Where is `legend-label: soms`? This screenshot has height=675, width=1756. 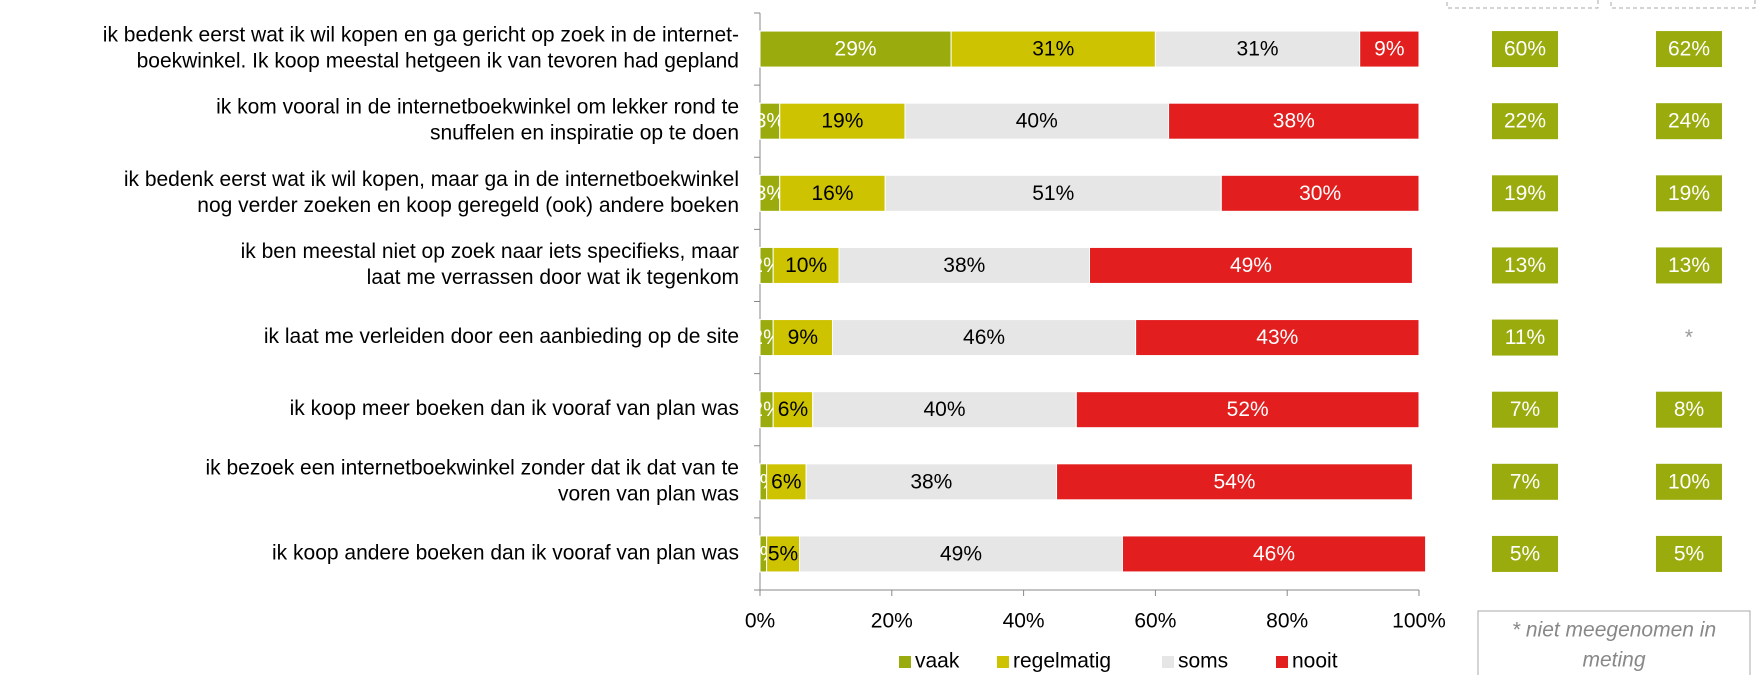 legend-label: soms is located at coordinates (1203, 661).